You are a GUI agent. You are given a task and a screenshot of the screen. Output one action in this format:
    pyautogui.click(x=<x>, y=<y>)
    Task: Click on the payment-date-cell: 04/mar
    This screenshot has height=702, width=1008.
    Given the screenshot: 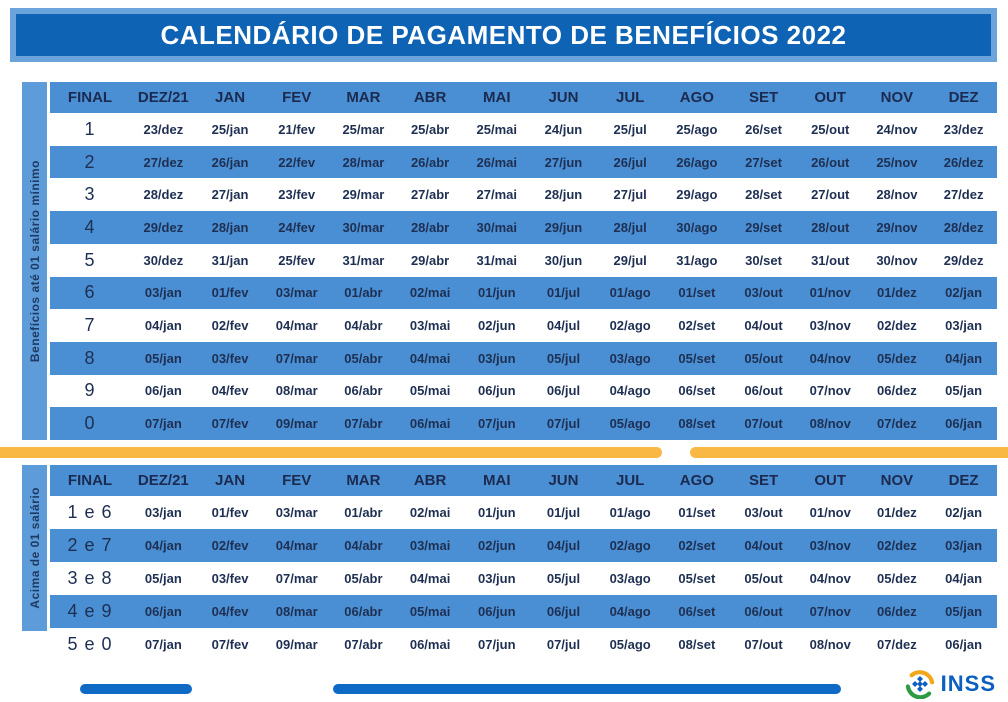 What is the action you would take?
    pyautogui.click(x=296, y=326)
    